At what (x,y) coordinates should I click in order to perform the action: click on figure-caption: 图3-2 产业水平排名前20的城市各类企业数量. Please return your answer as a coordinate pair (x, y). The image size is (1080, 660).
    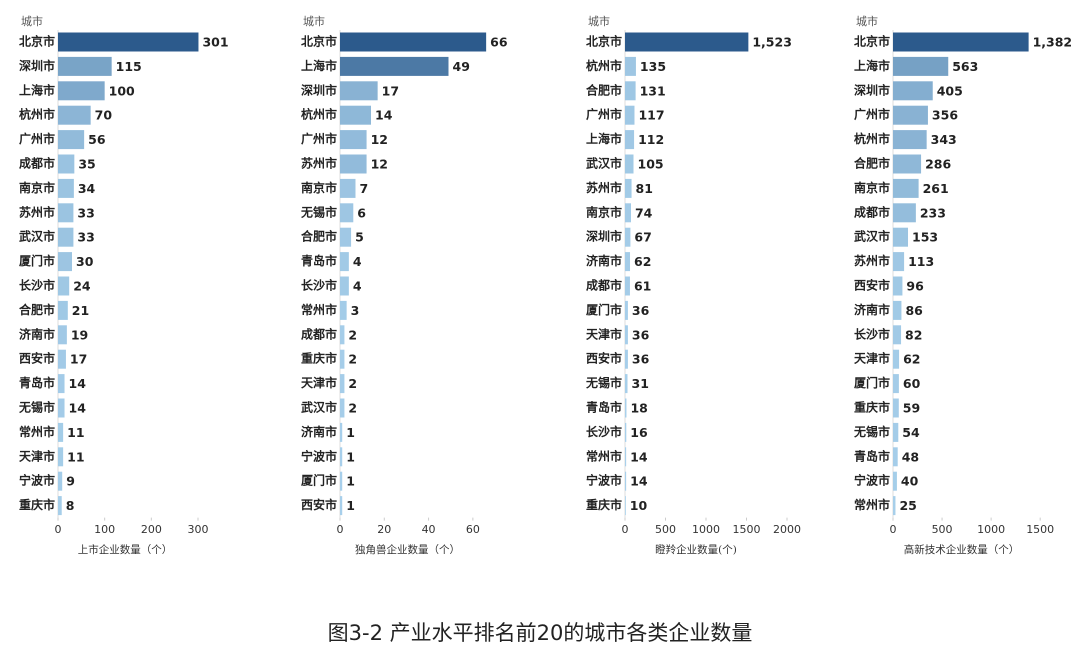
    Looking at the image, I should click on (540, 633).